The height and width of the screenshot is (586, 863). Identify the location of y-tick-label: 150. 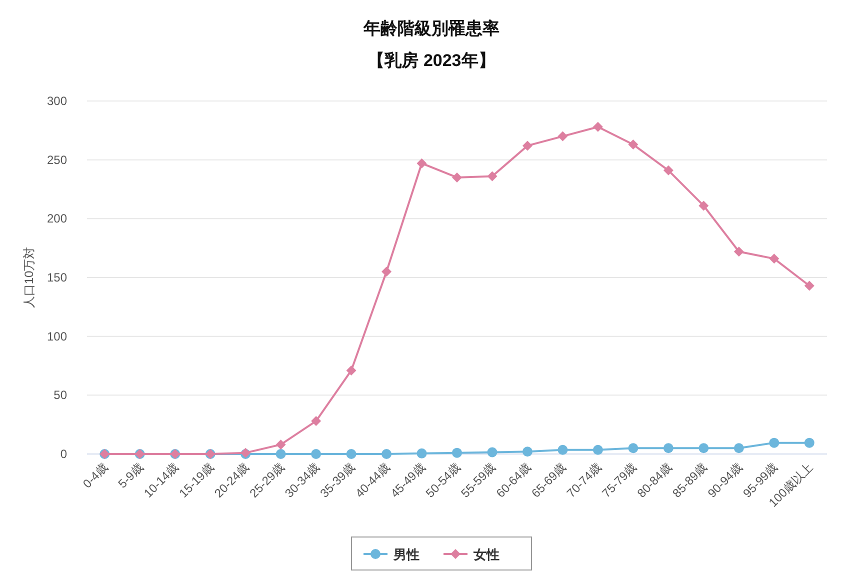
(57, 277).